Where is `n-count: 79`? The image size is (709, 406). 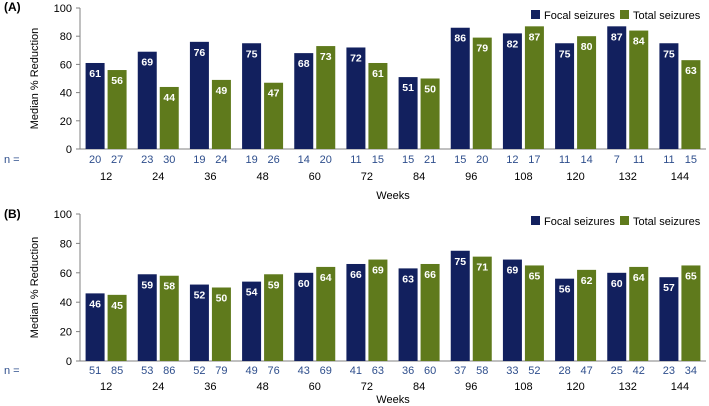
n-count: 79 is located at coordinates (221, 371).